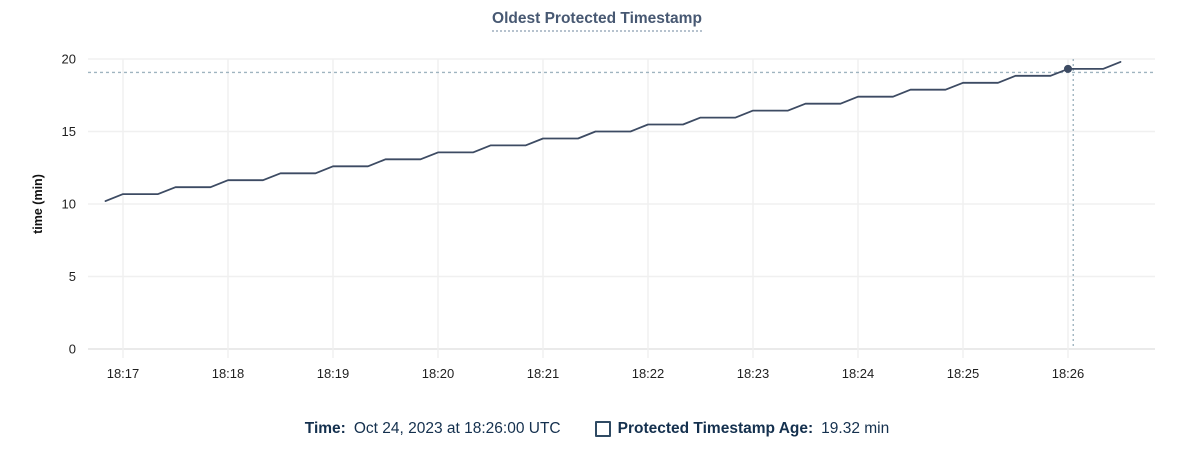 The height and width of the screenshot is (466, 1194). I want to click on legend-series-item: Protected Timestamp Age: 19.32 min, so click(742, 429).